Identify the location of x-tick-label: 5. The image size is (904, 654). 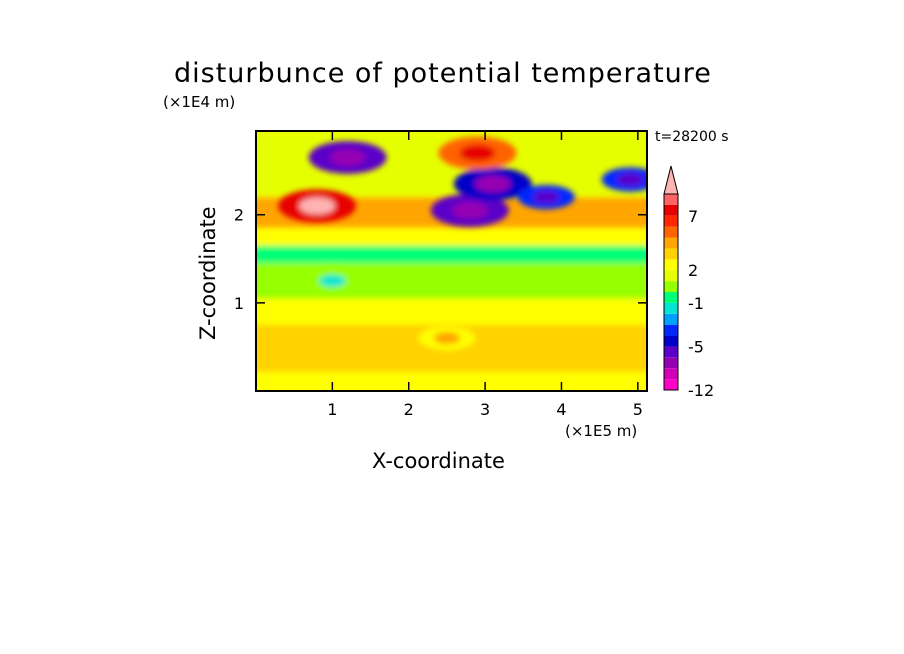
(638, 409).